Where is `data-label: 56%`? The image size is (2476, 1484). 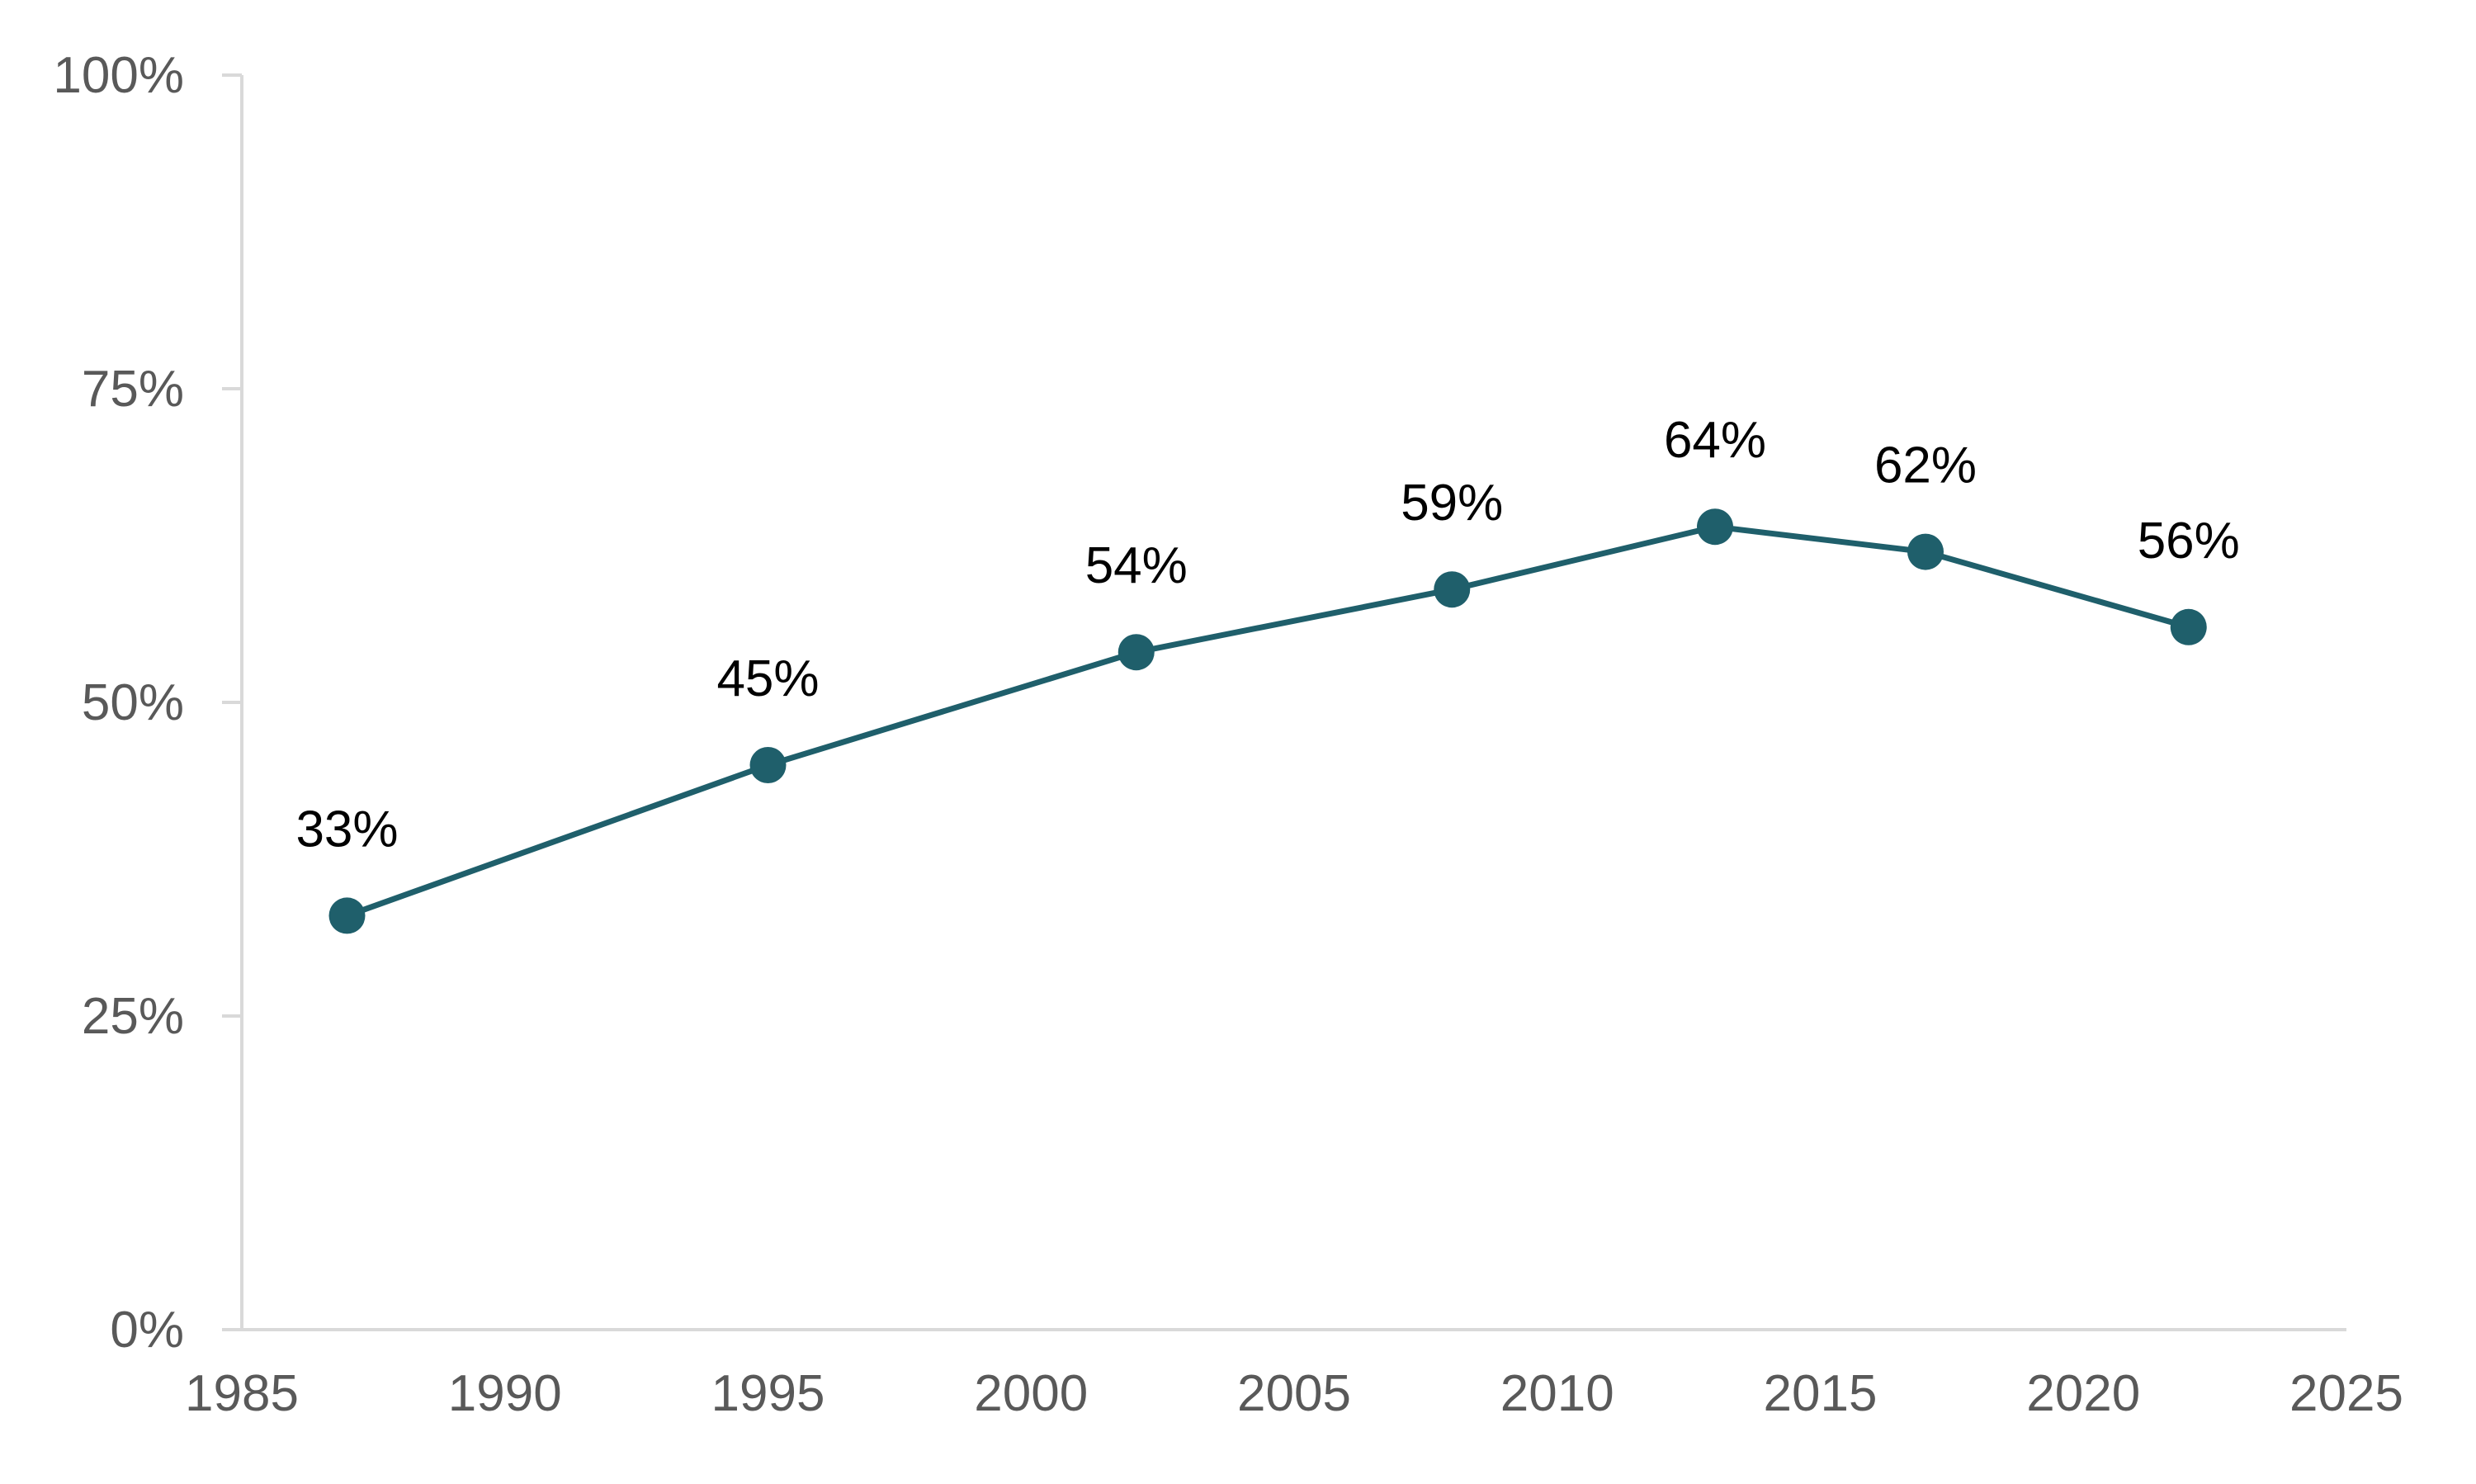 data-label: 56% is located at coordinates (2189, 541).